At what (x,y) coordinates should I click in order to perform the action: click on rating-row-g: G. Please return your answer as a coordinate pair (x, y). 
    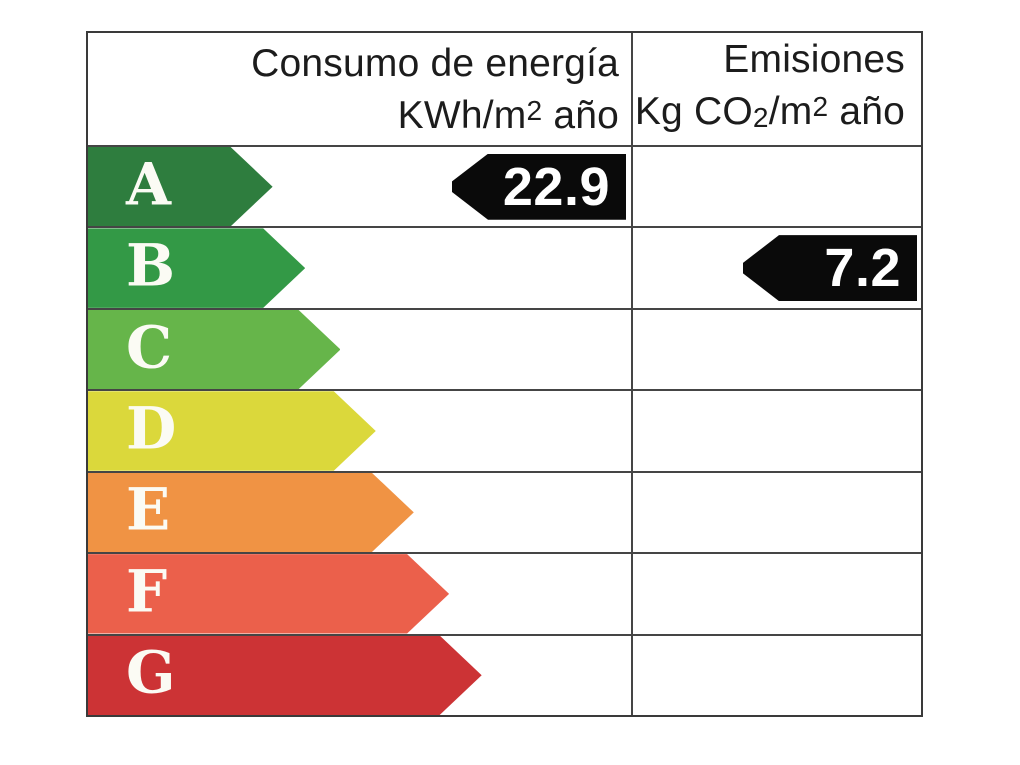
    Looking at the image, I should click on (504, 674).